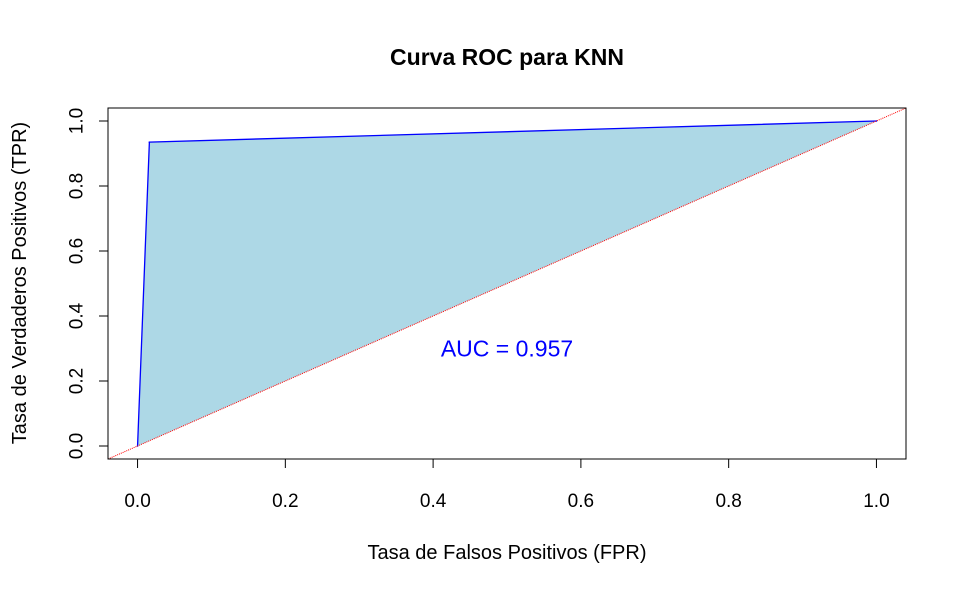 The image size is (962, 594). Describe the element at coordinates (433, 501) in the screenshot. I see `x-tick-label: 0.4` at that location.